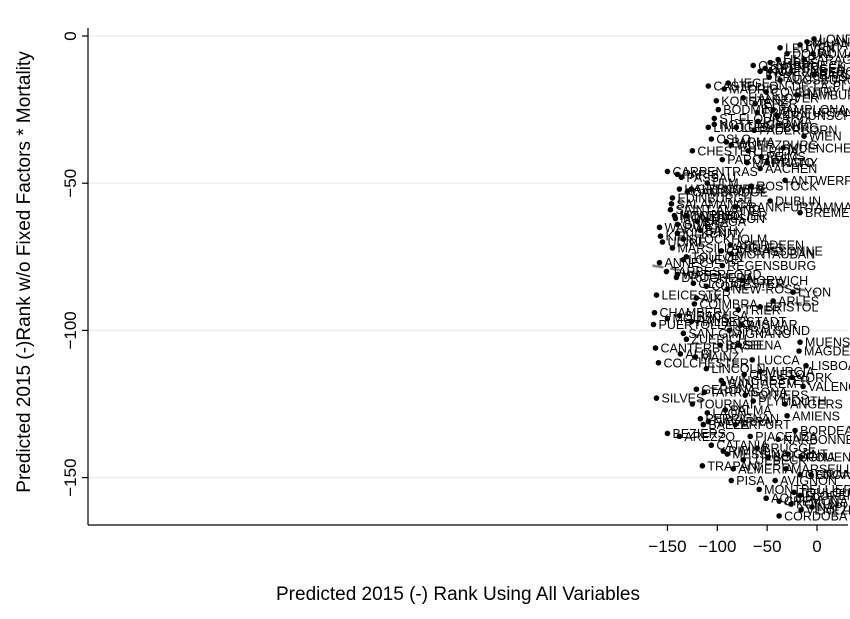 Image resolution: width=850 pixels, height=619 pixels. I want to click on point-label: MOULINS, so click(700, 319).